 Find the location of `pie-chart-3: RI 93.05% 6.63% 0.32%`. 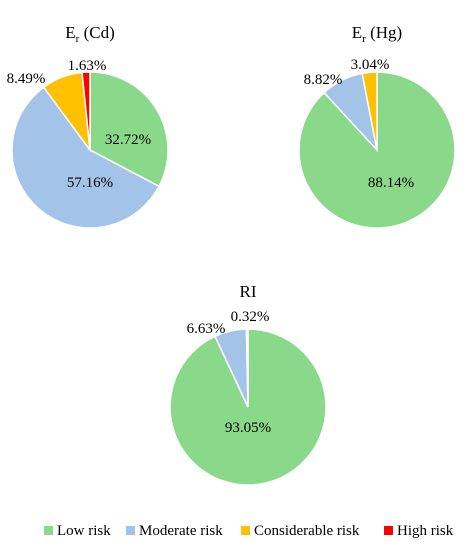

pie-chart-3: RI 93.05% 6.63% 0.32% is located at coordinates (248, 384).